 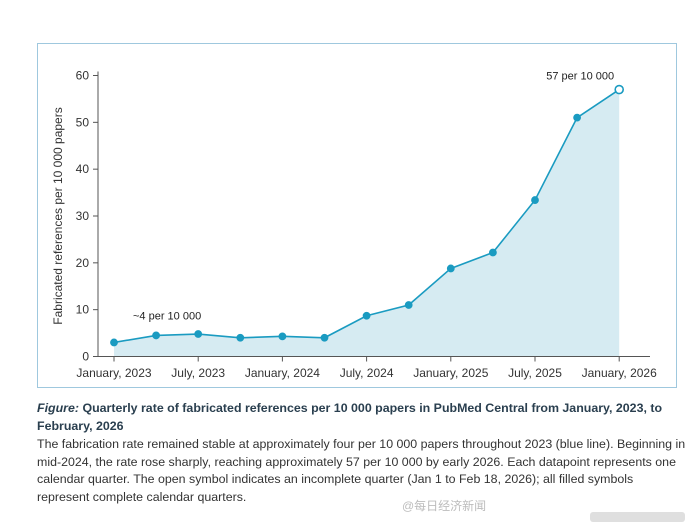 What do you see at coordinates (83, 263) in the screenshot?
I see `y-tick-label: 20` at bounding box center [83, 263].